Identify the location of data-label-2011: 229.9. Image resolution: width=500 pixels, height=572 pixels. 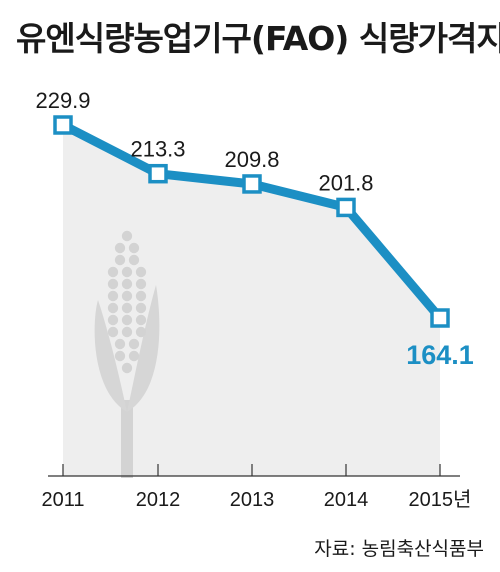
(62, 100).